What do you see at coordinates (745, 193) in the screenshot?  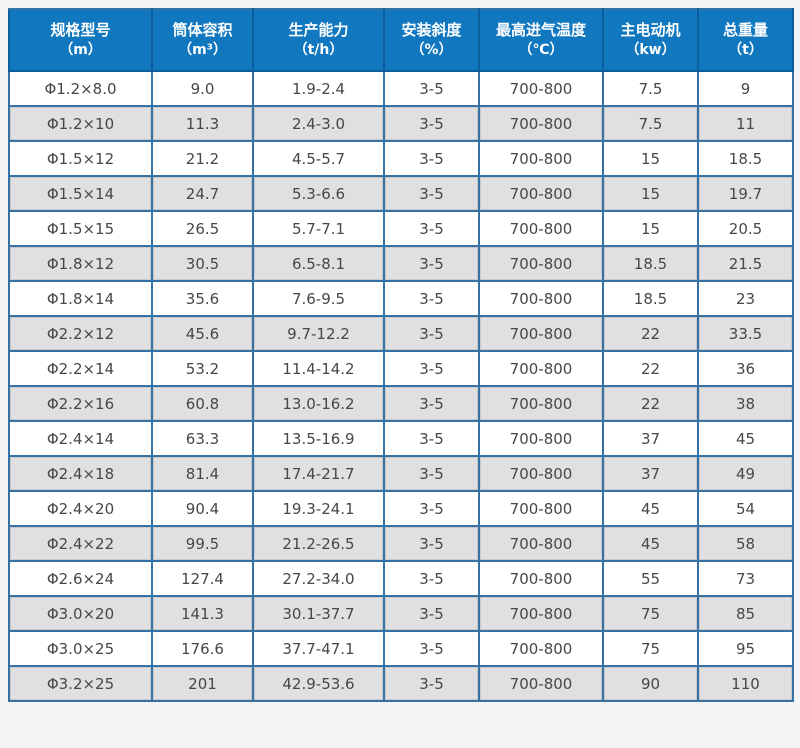 I see `table-cell: 19.7` at bounding box center [745, 193].